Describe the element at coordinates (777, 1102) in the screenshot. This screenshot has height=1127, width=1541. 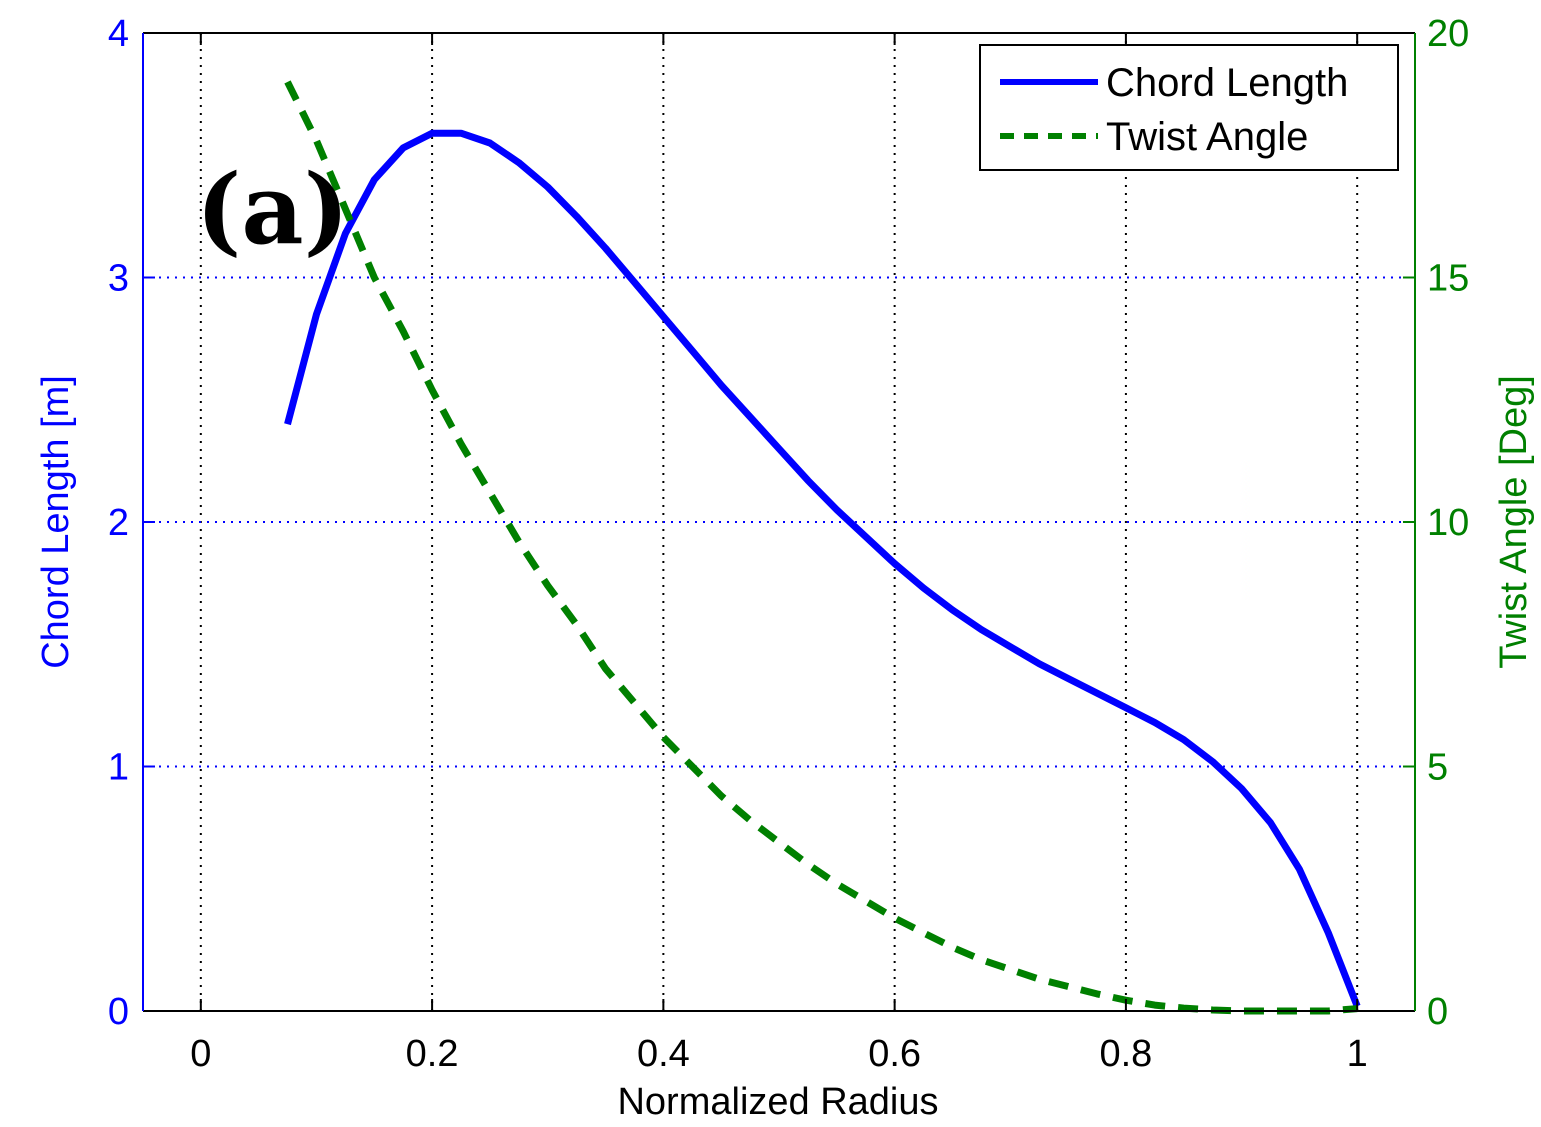
I see `x-axis-title: Normalized Radius` at that location.